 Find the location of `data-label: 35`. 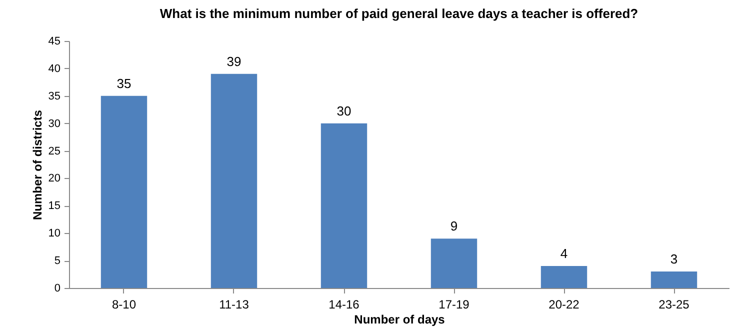

data-label: 35 is located at coordinates (124, 83).